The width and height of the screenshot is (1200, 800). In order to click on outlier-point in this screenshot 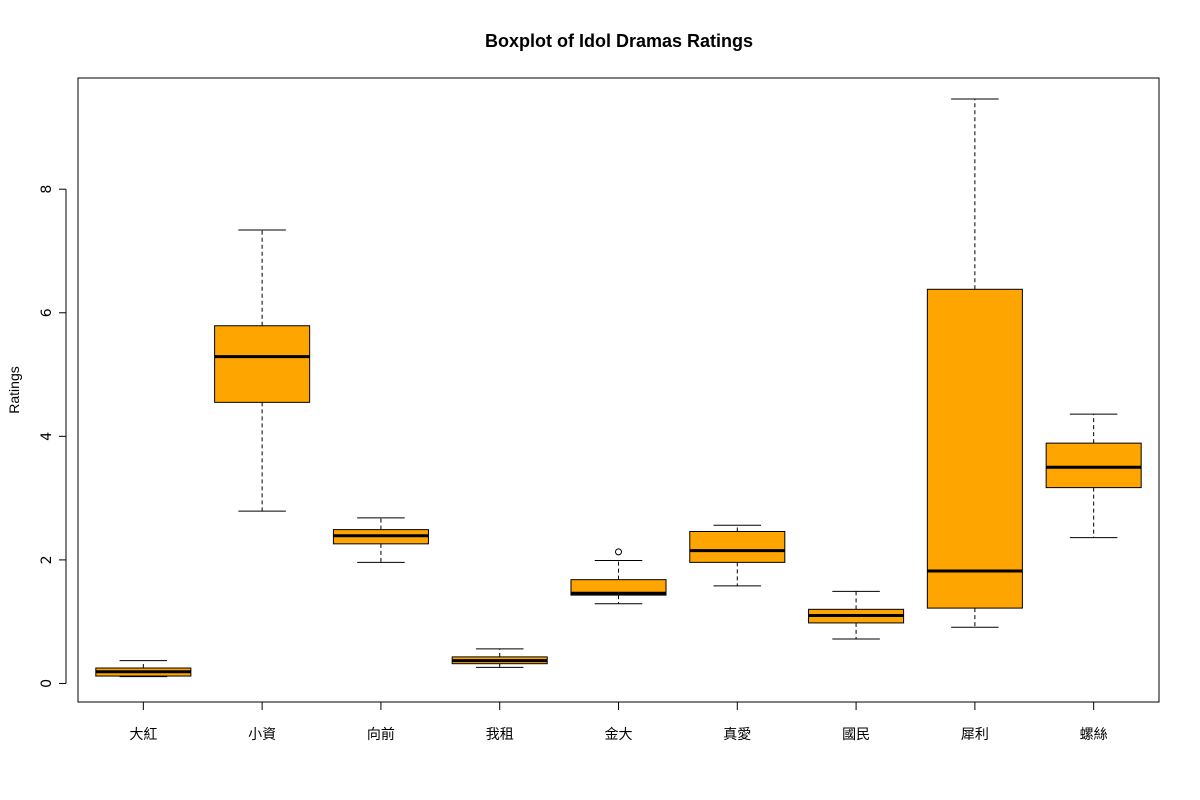, I will do `click(618, 552)`.